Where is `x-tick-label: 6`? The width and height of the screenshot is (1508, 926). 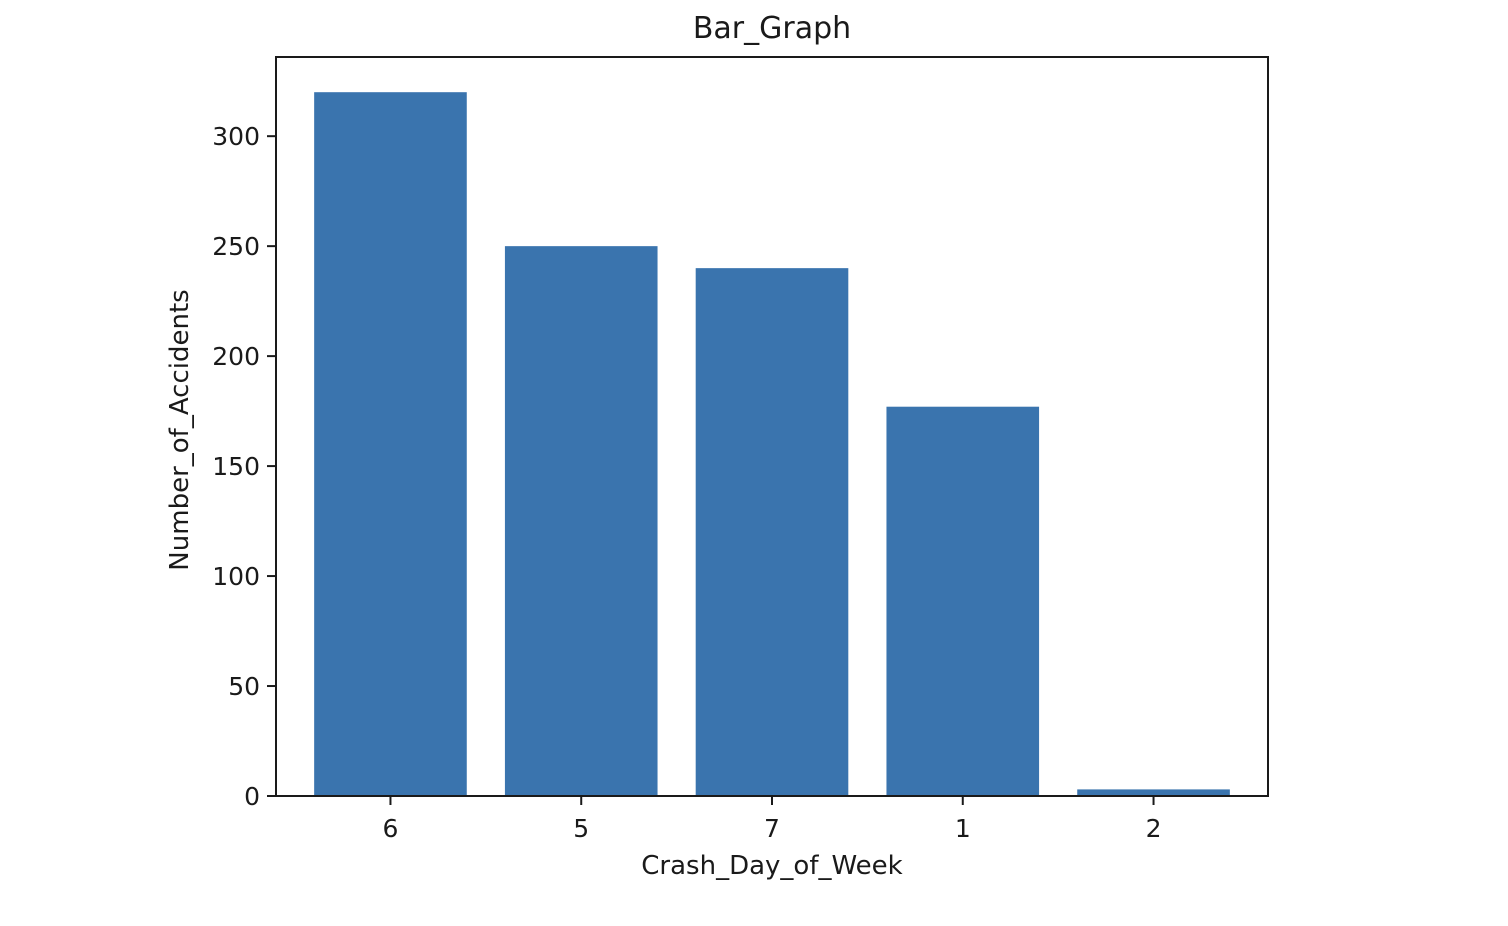
x-tick-label: 6 is located at coordinates (391, 828).